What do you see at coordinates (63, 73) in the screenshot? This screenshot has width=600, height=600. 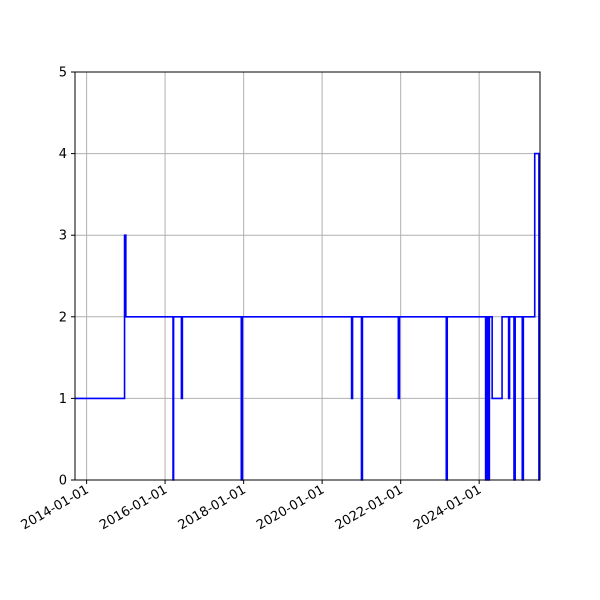 I see `y-tick-label: 5` at bounding box center [63, 73].